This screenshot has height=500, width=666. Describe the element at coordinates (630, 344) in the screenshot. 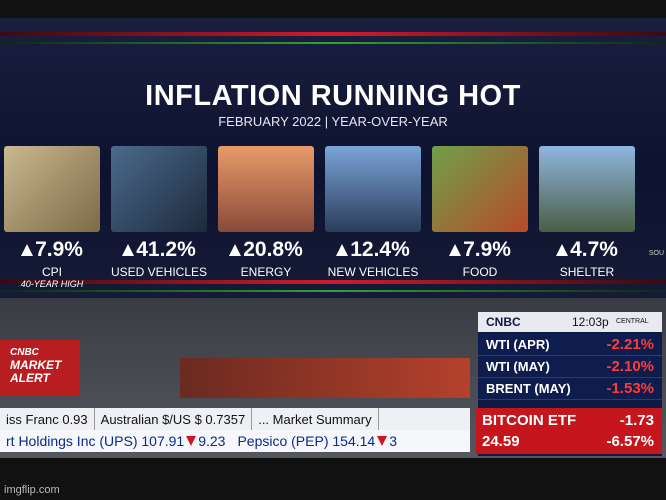

I see `quote-change: -2.21%` at that location.